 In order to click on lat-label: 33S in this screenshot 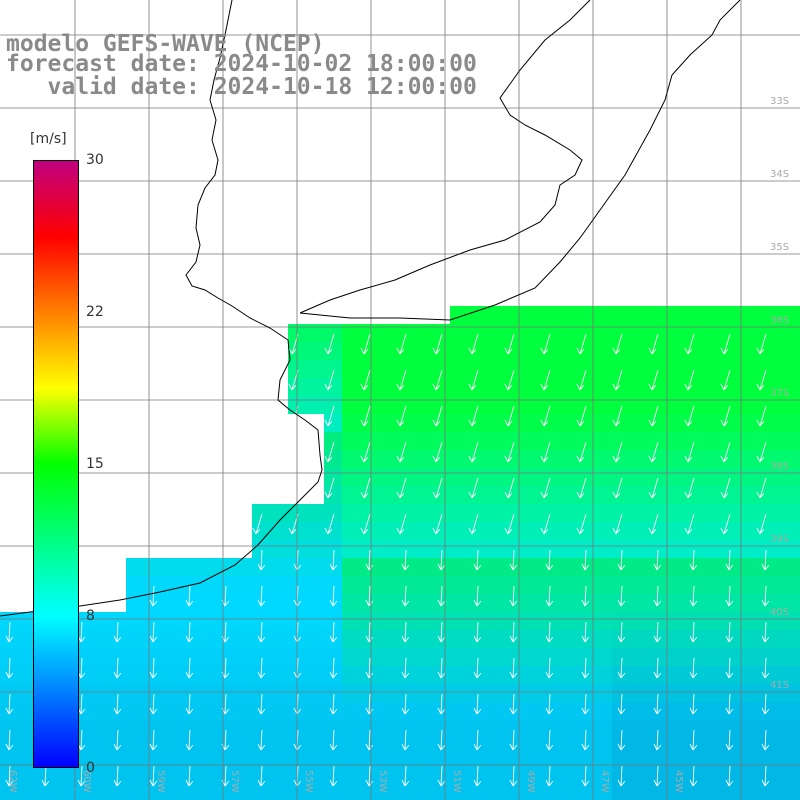, I will do `click(779, 101)`.